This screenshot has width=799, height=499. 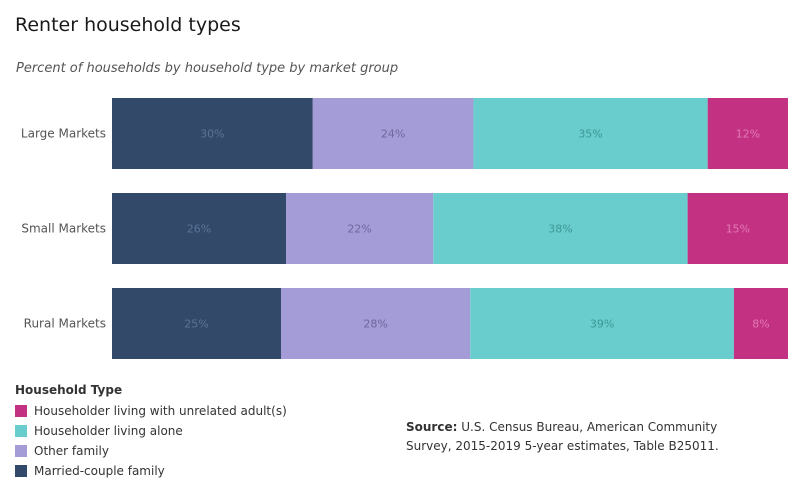 I want to click on legend-item-married-couple: Married-couple family, so click(x=151, y=471).